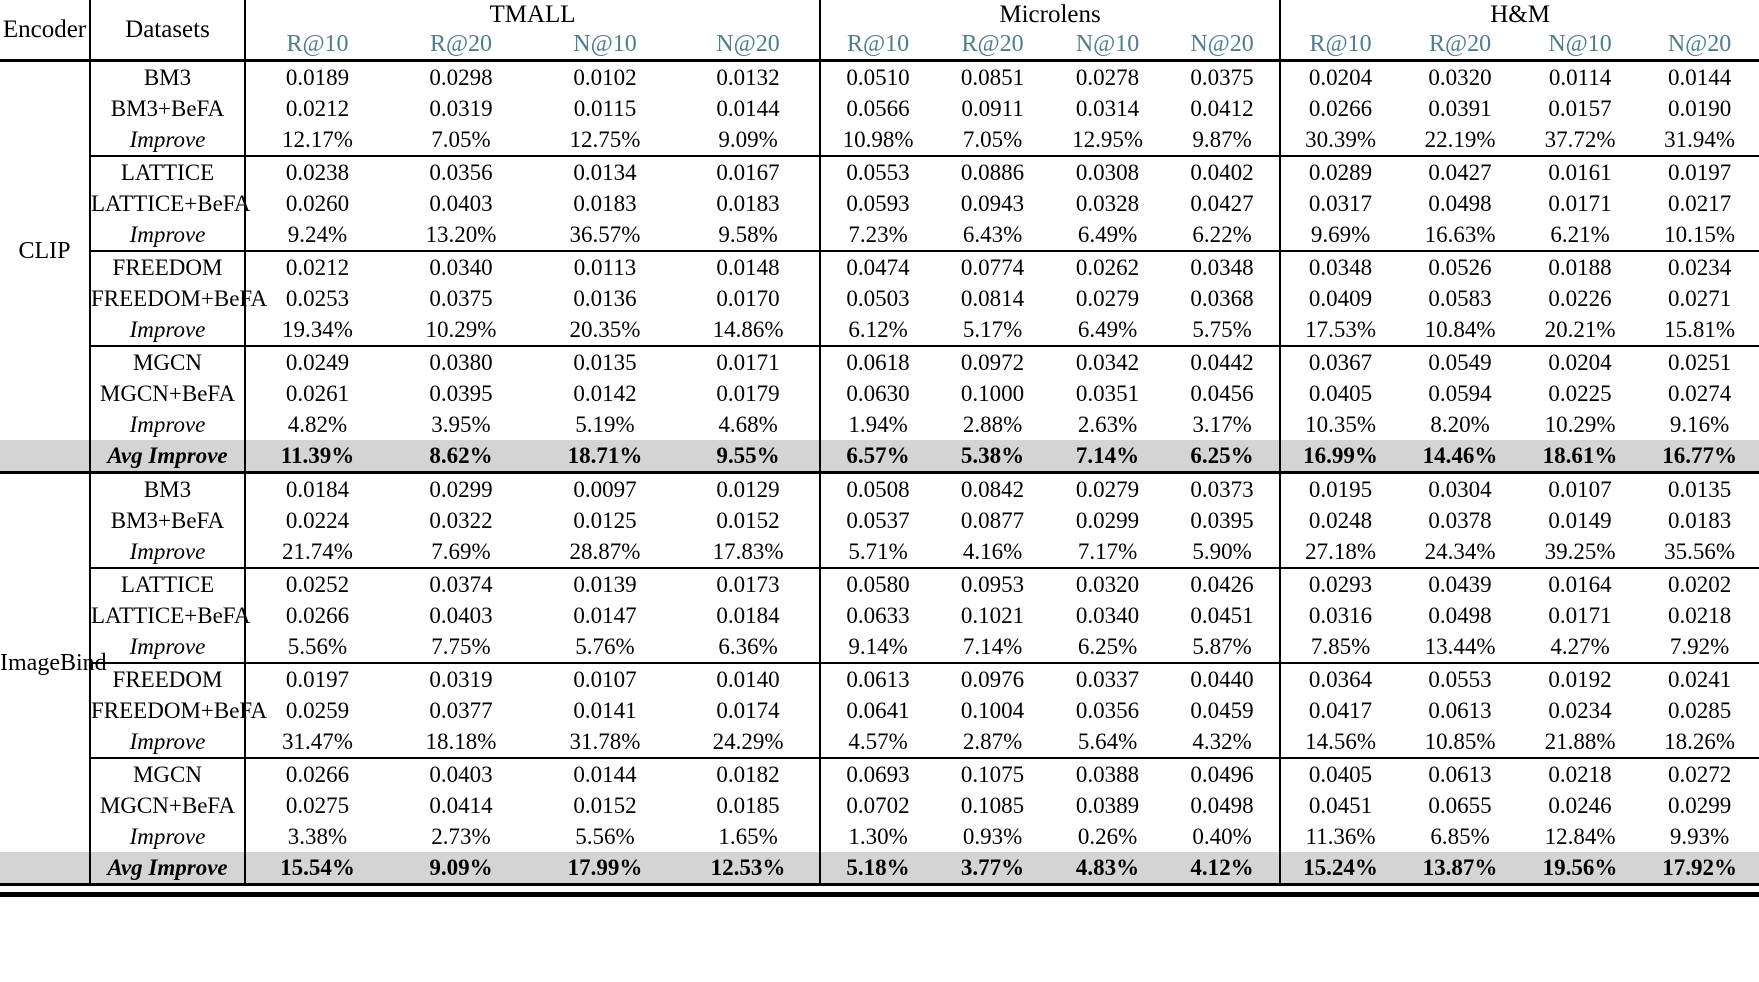 Image resolution: width=1759 pixels, height=982 pixels. What do you see at coordinates (1580, 741) in the screenshot?
I see `metric-value: 21.88%` at bounding box center [1580, 741].